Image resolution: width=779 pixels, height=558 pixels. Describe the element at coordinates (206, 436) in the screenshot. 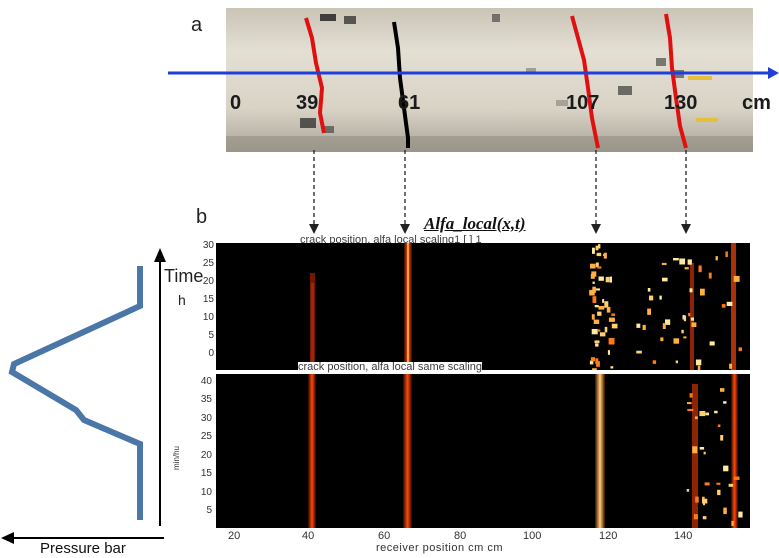

I see `bottom-y-tick: 25` at that location.